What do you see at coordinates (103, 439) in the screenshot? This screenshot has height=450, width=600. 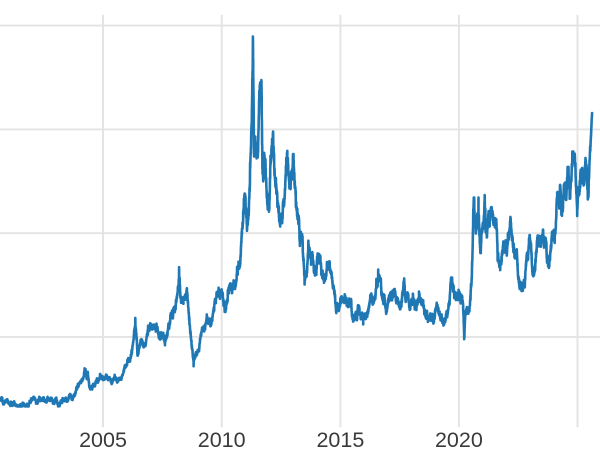 I see `svg-text: 2005` at bounding box center [103, 439].